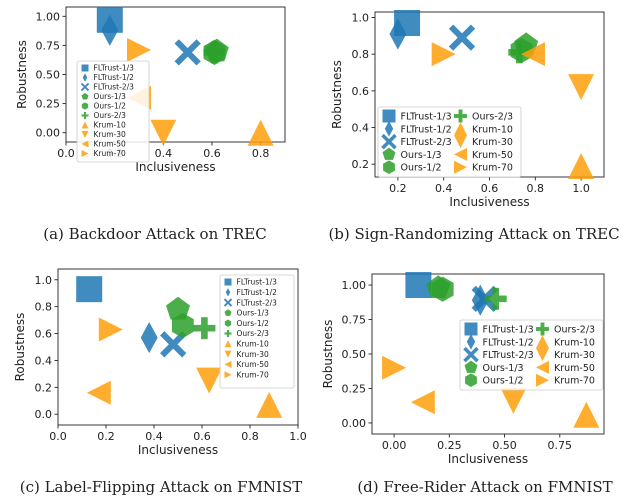  Describe the element at coordinates (161, 487) in the screenshot. I see `panel-caption: (c) Label-Flipping Attack on FMNIST` at that location.